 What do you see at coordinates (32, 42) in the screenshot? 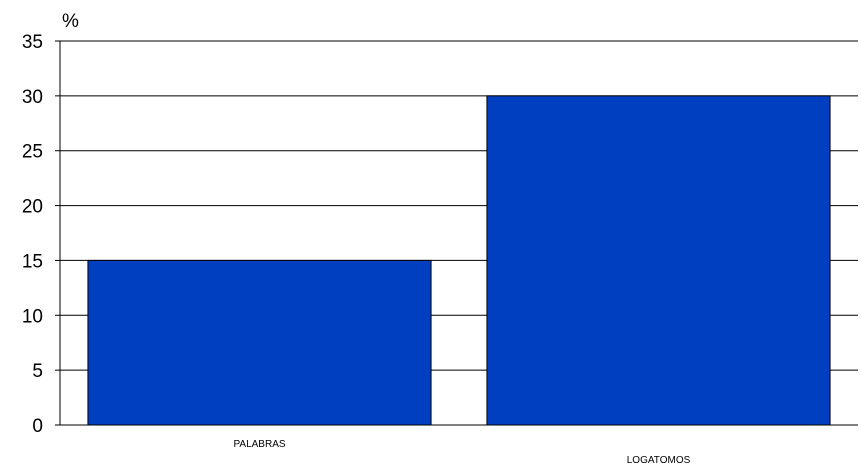
I see `y-tick-label-35: 35` at bounding box center [32, 42].